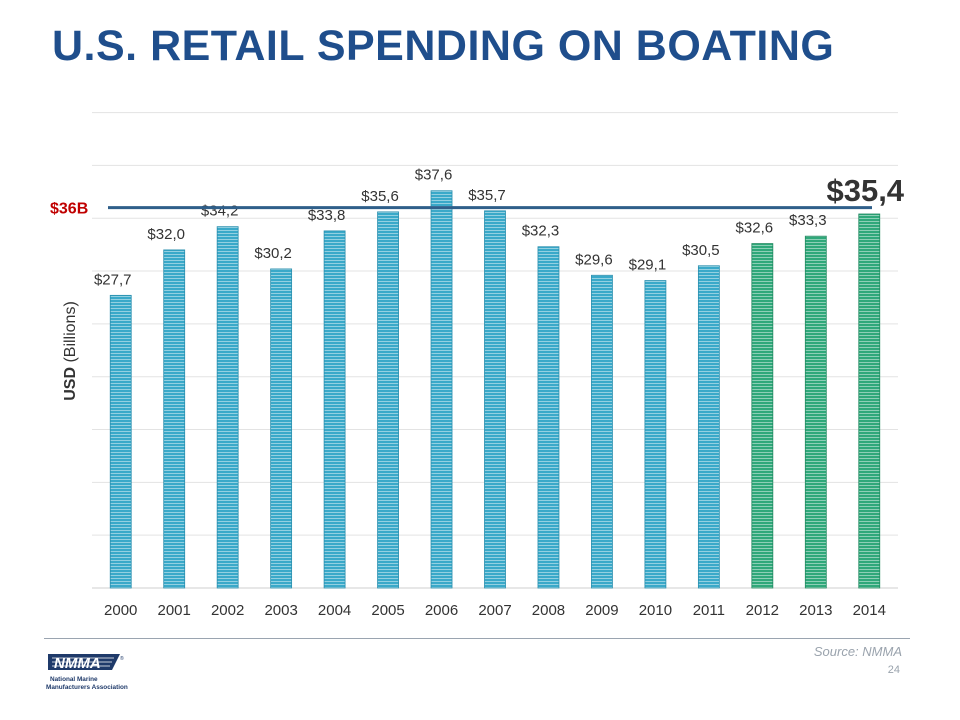  I want to click on x-tick-label: 2007, so click(494, 610).